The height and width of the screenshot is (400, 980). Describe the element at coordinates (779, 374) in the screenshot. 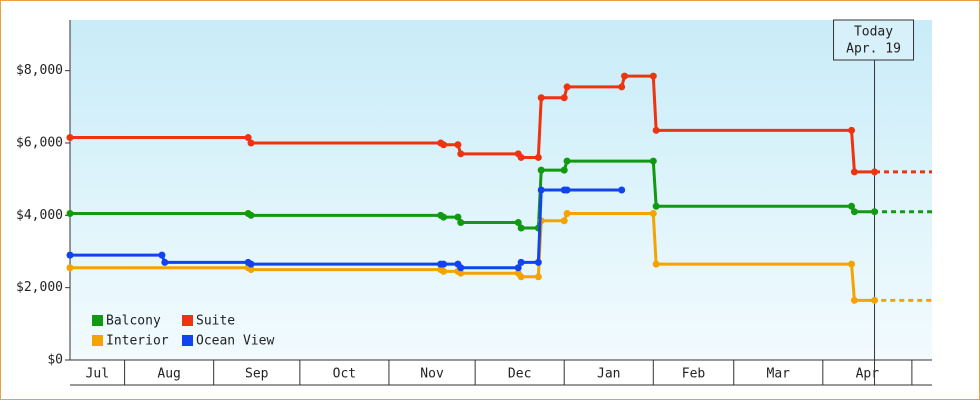

I see `x-tick-label: Mar` at that location.